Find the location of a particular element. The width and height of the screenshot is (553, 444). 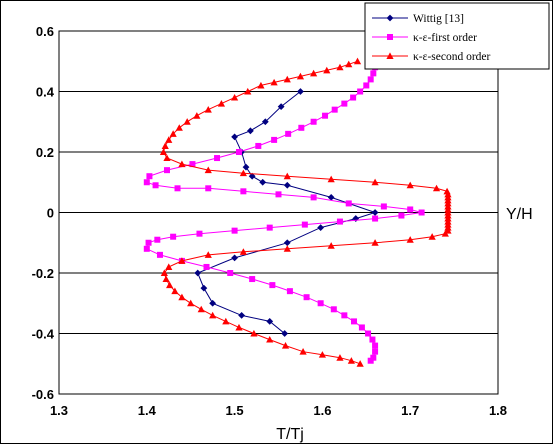

x-tick-label: 1.6 is located at coordinates (322, 410).